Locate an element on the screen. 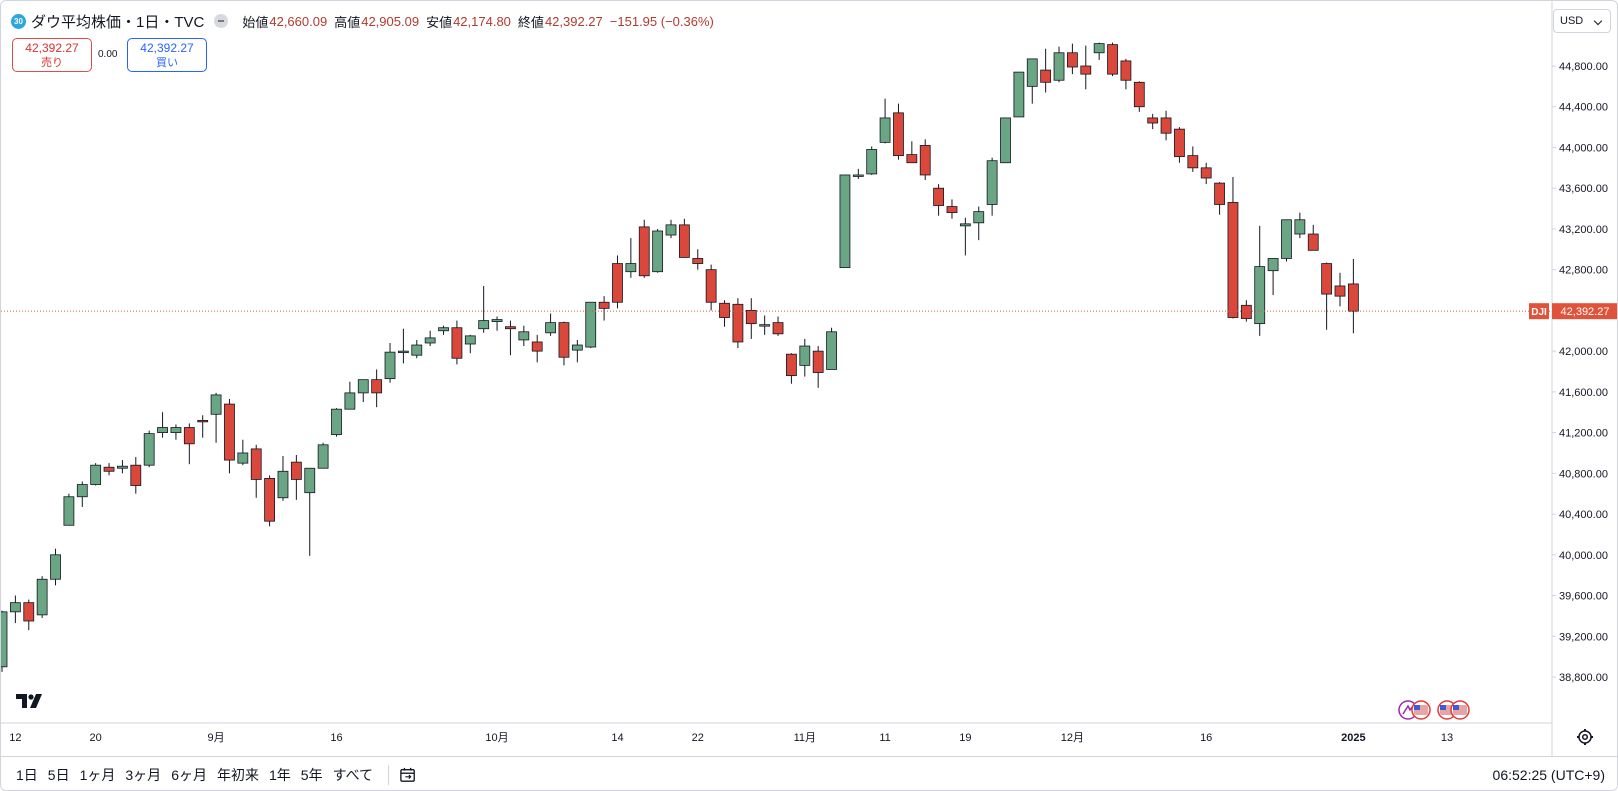 This screenshot has width=1618, height=791. range-1y-button: 1年 is located at coordinates (279, 775).